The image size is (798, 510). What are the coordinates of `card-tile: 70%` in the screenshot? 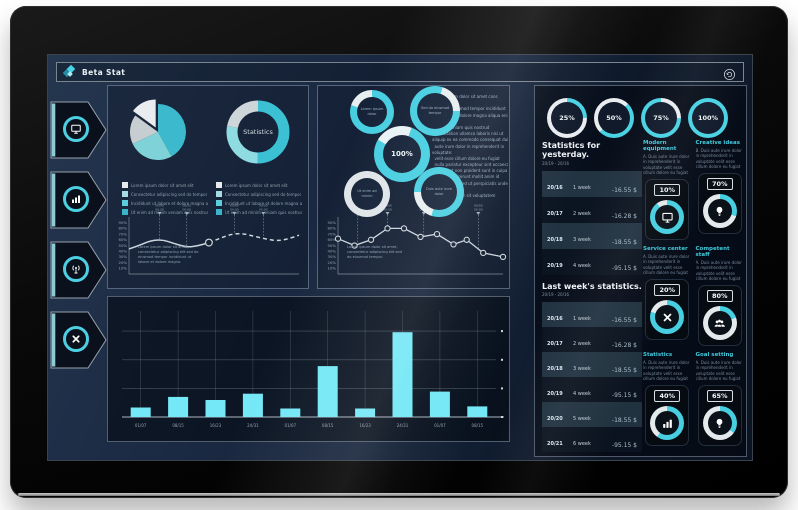 It's located at (719, 203).